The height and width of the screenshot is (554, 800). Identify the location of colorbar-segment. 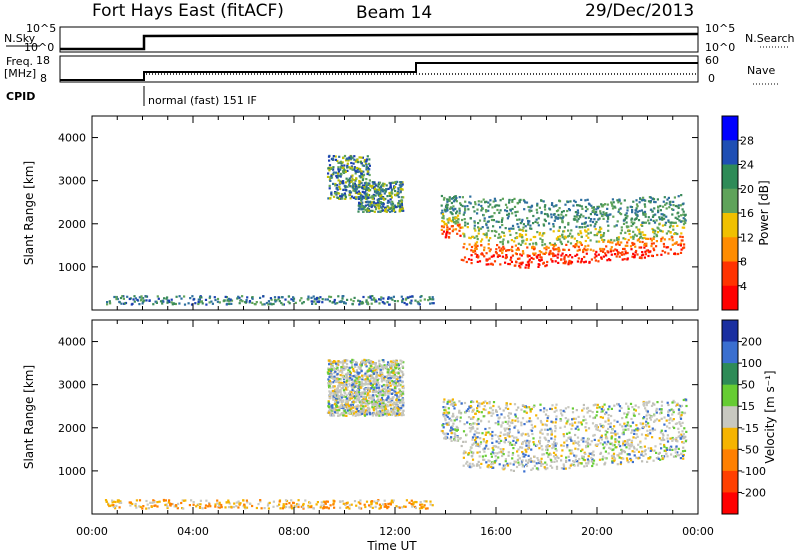
(730, 274).